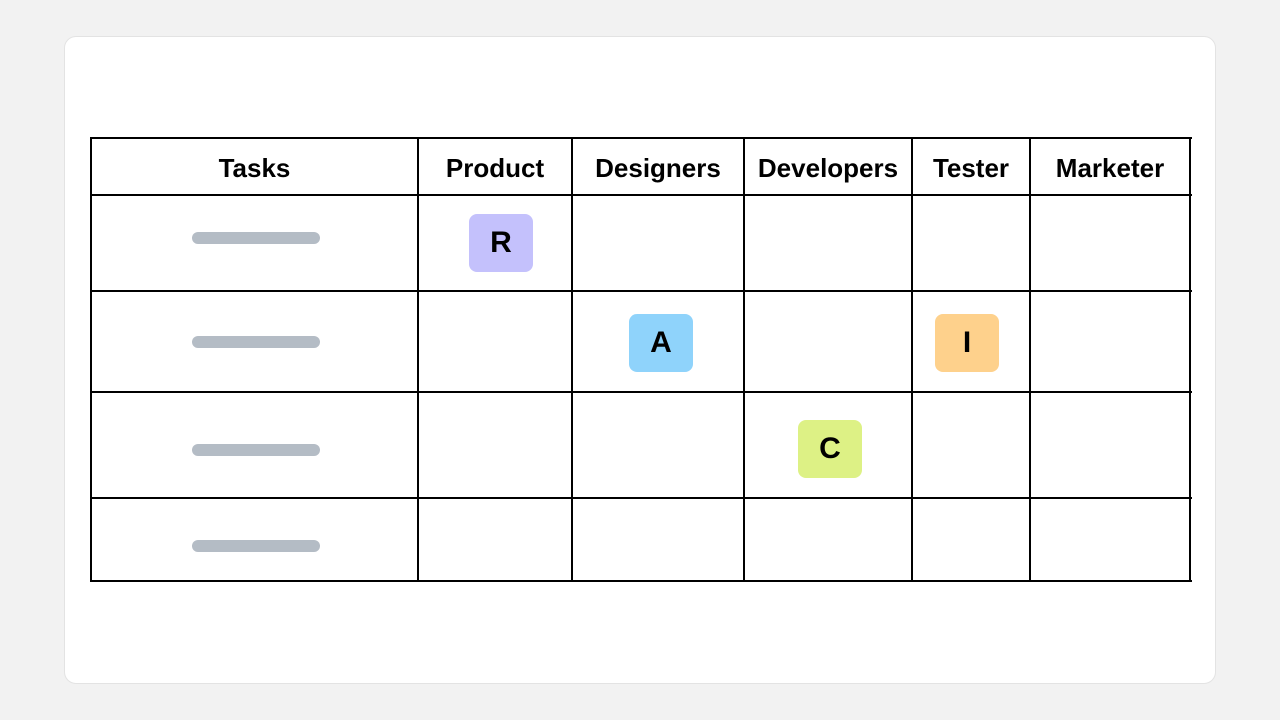 This screenshot has height=720, width=1280. What do you see at coordinates (91, 359) in the screenshot?
I see `table-border-left` at bounding box center [91, 359].